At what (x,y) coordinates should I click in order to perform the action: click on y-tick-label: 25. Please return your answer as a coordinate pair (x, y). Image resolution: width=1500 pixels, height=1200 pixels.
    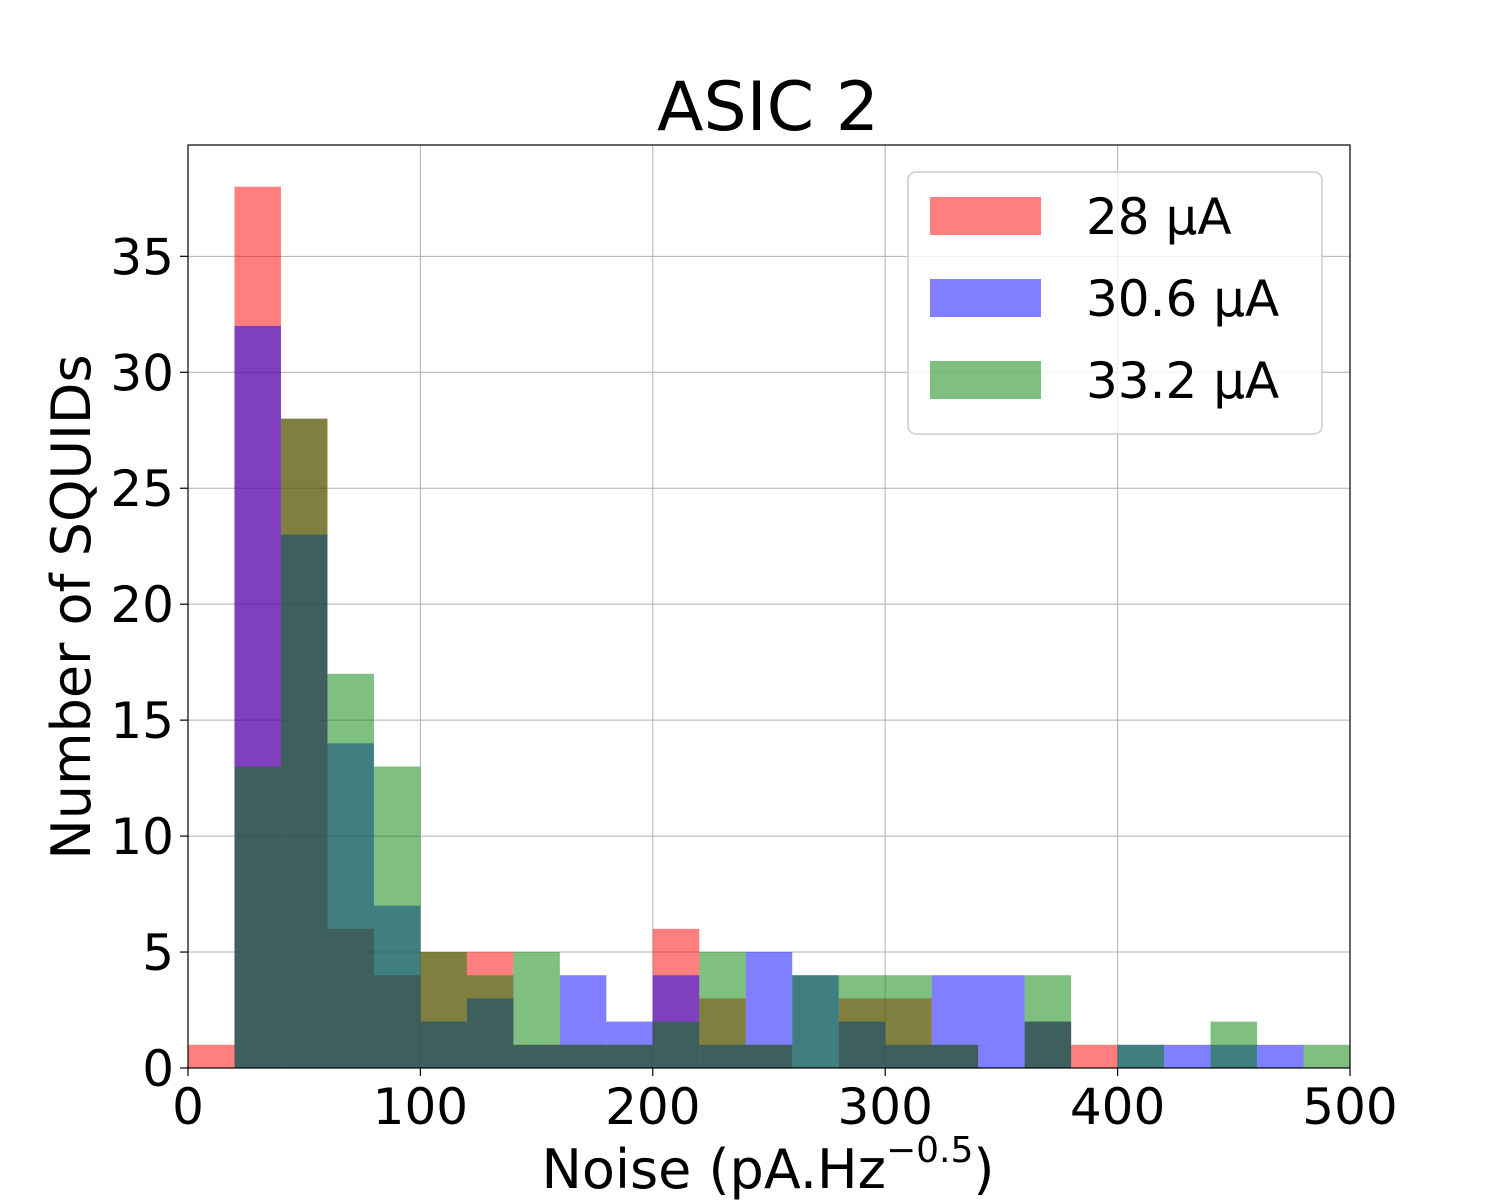
    Looking at the image, I should click on (142, 489).